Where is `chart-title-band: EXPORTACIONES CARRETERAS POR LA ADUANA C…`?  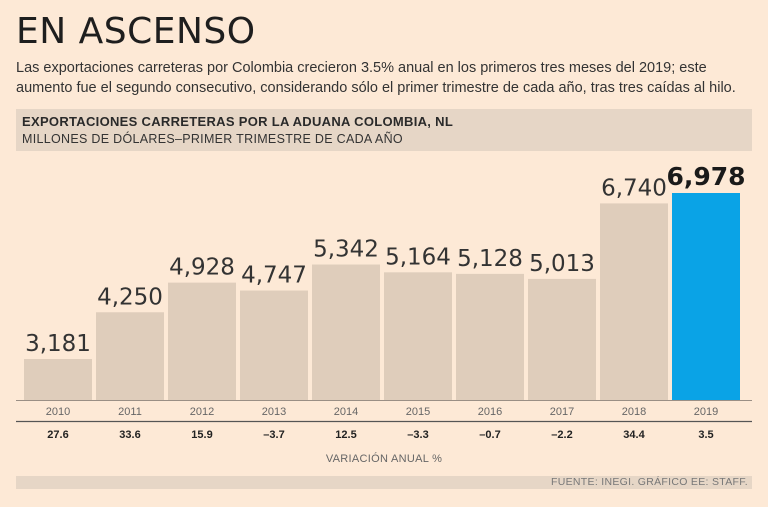 chart-title-band: EXPORTACIONES CARRETERAS POR LA ADUANA C… is located at coordinates (384, 130).